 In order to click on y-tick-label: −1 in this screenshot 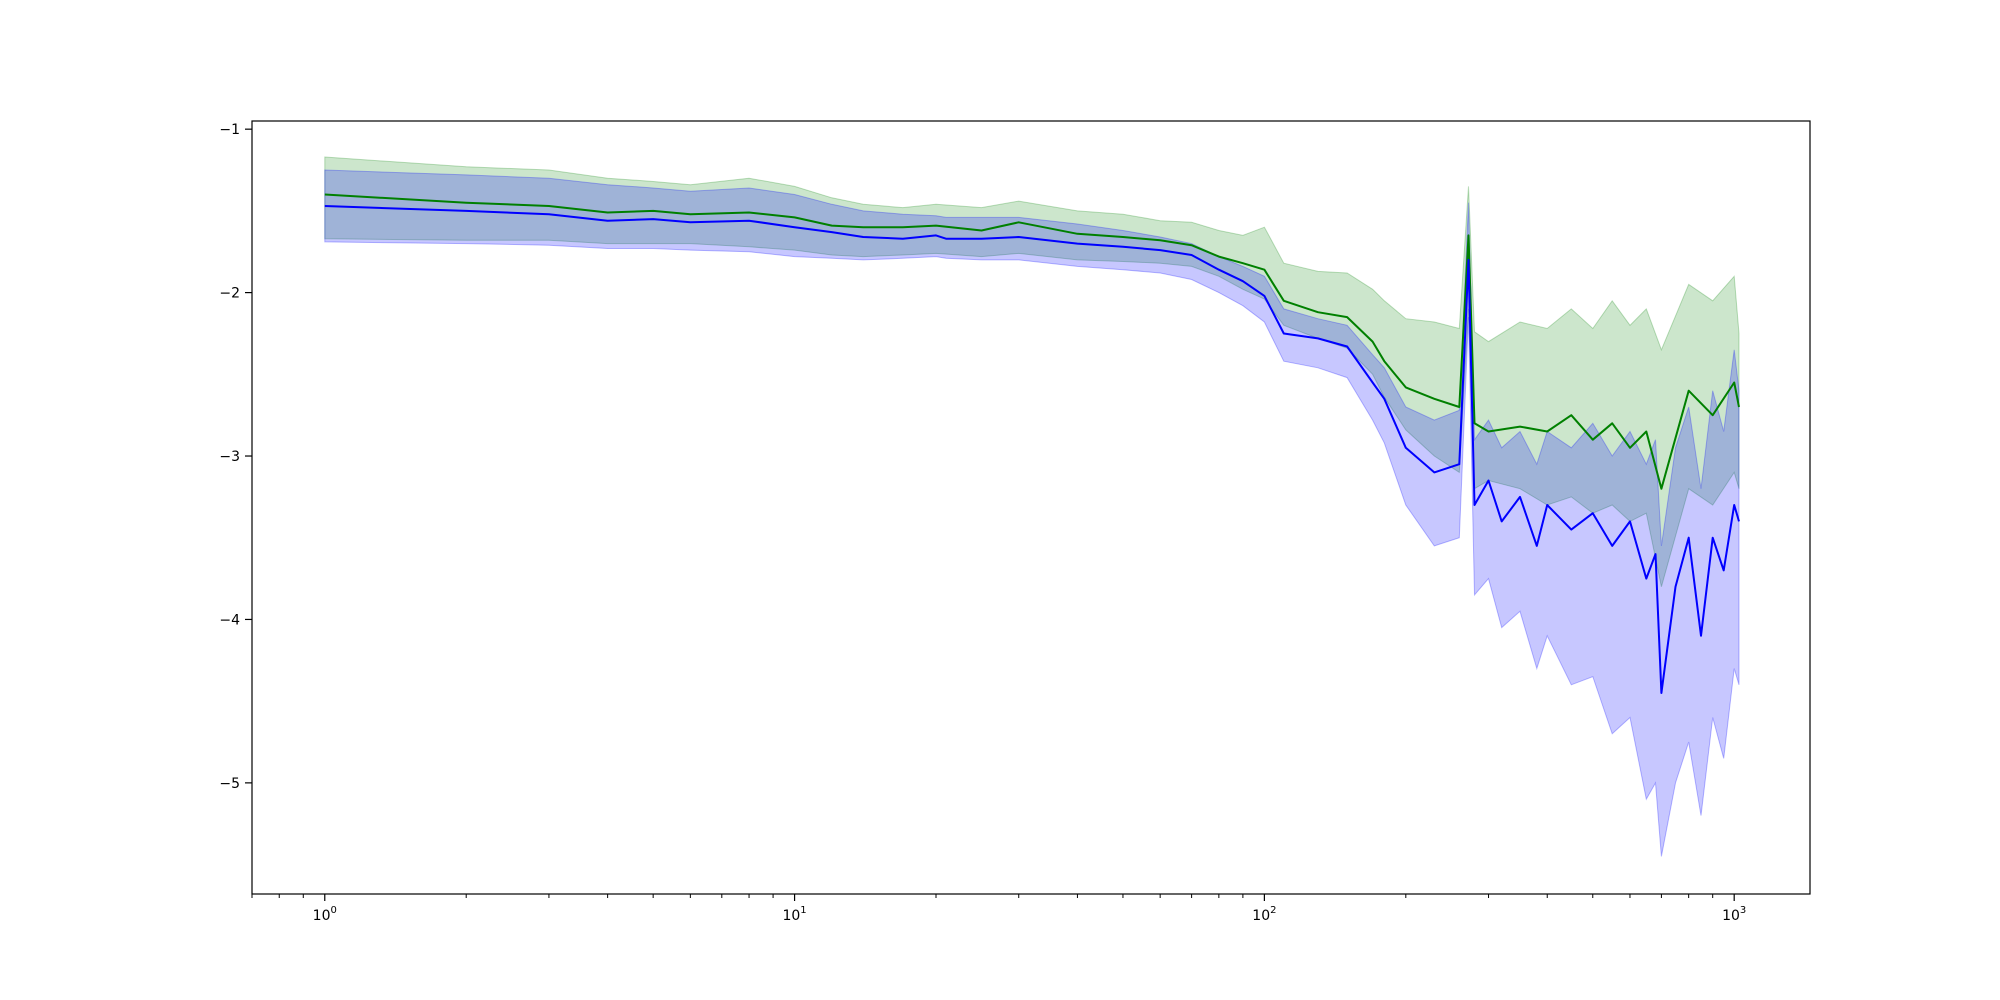, I will do `click(229, 130)`.